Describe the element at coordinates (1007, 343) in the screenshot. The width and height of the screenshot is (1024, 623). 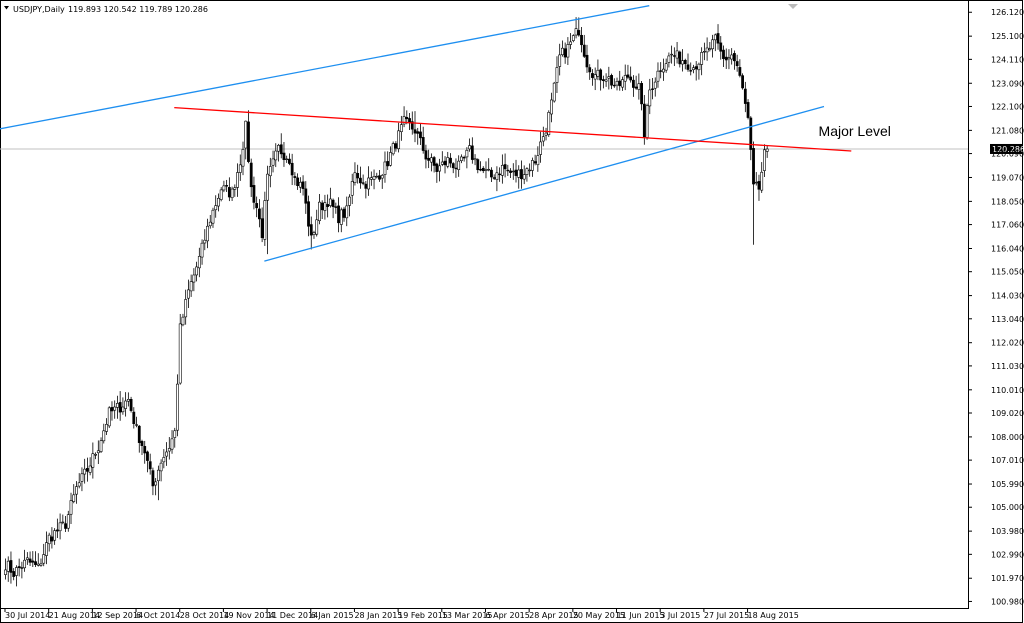
I see `y-tick-label: 112.020` at that location.